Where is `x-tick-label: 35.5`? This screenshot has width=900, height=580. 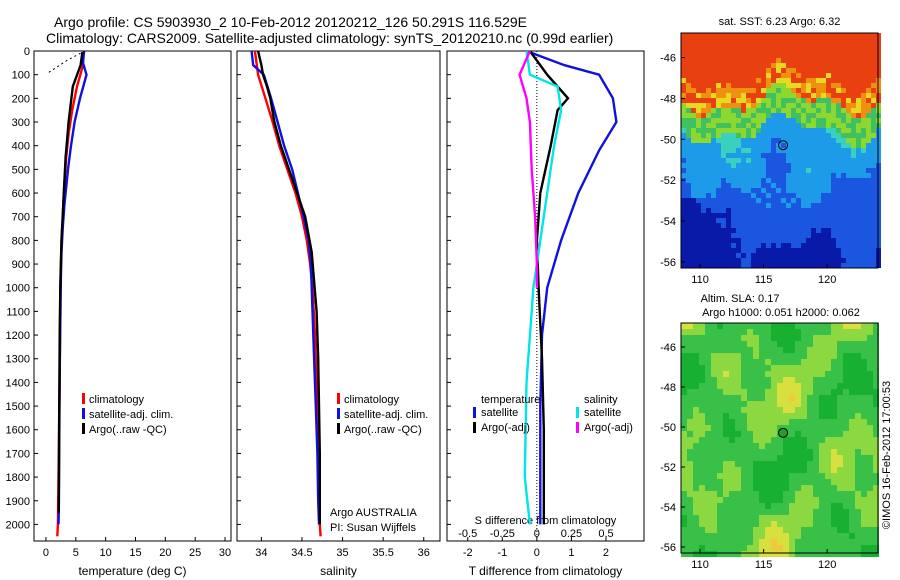
x-tick-label: 35.5 is located at coordinates (382, 553).